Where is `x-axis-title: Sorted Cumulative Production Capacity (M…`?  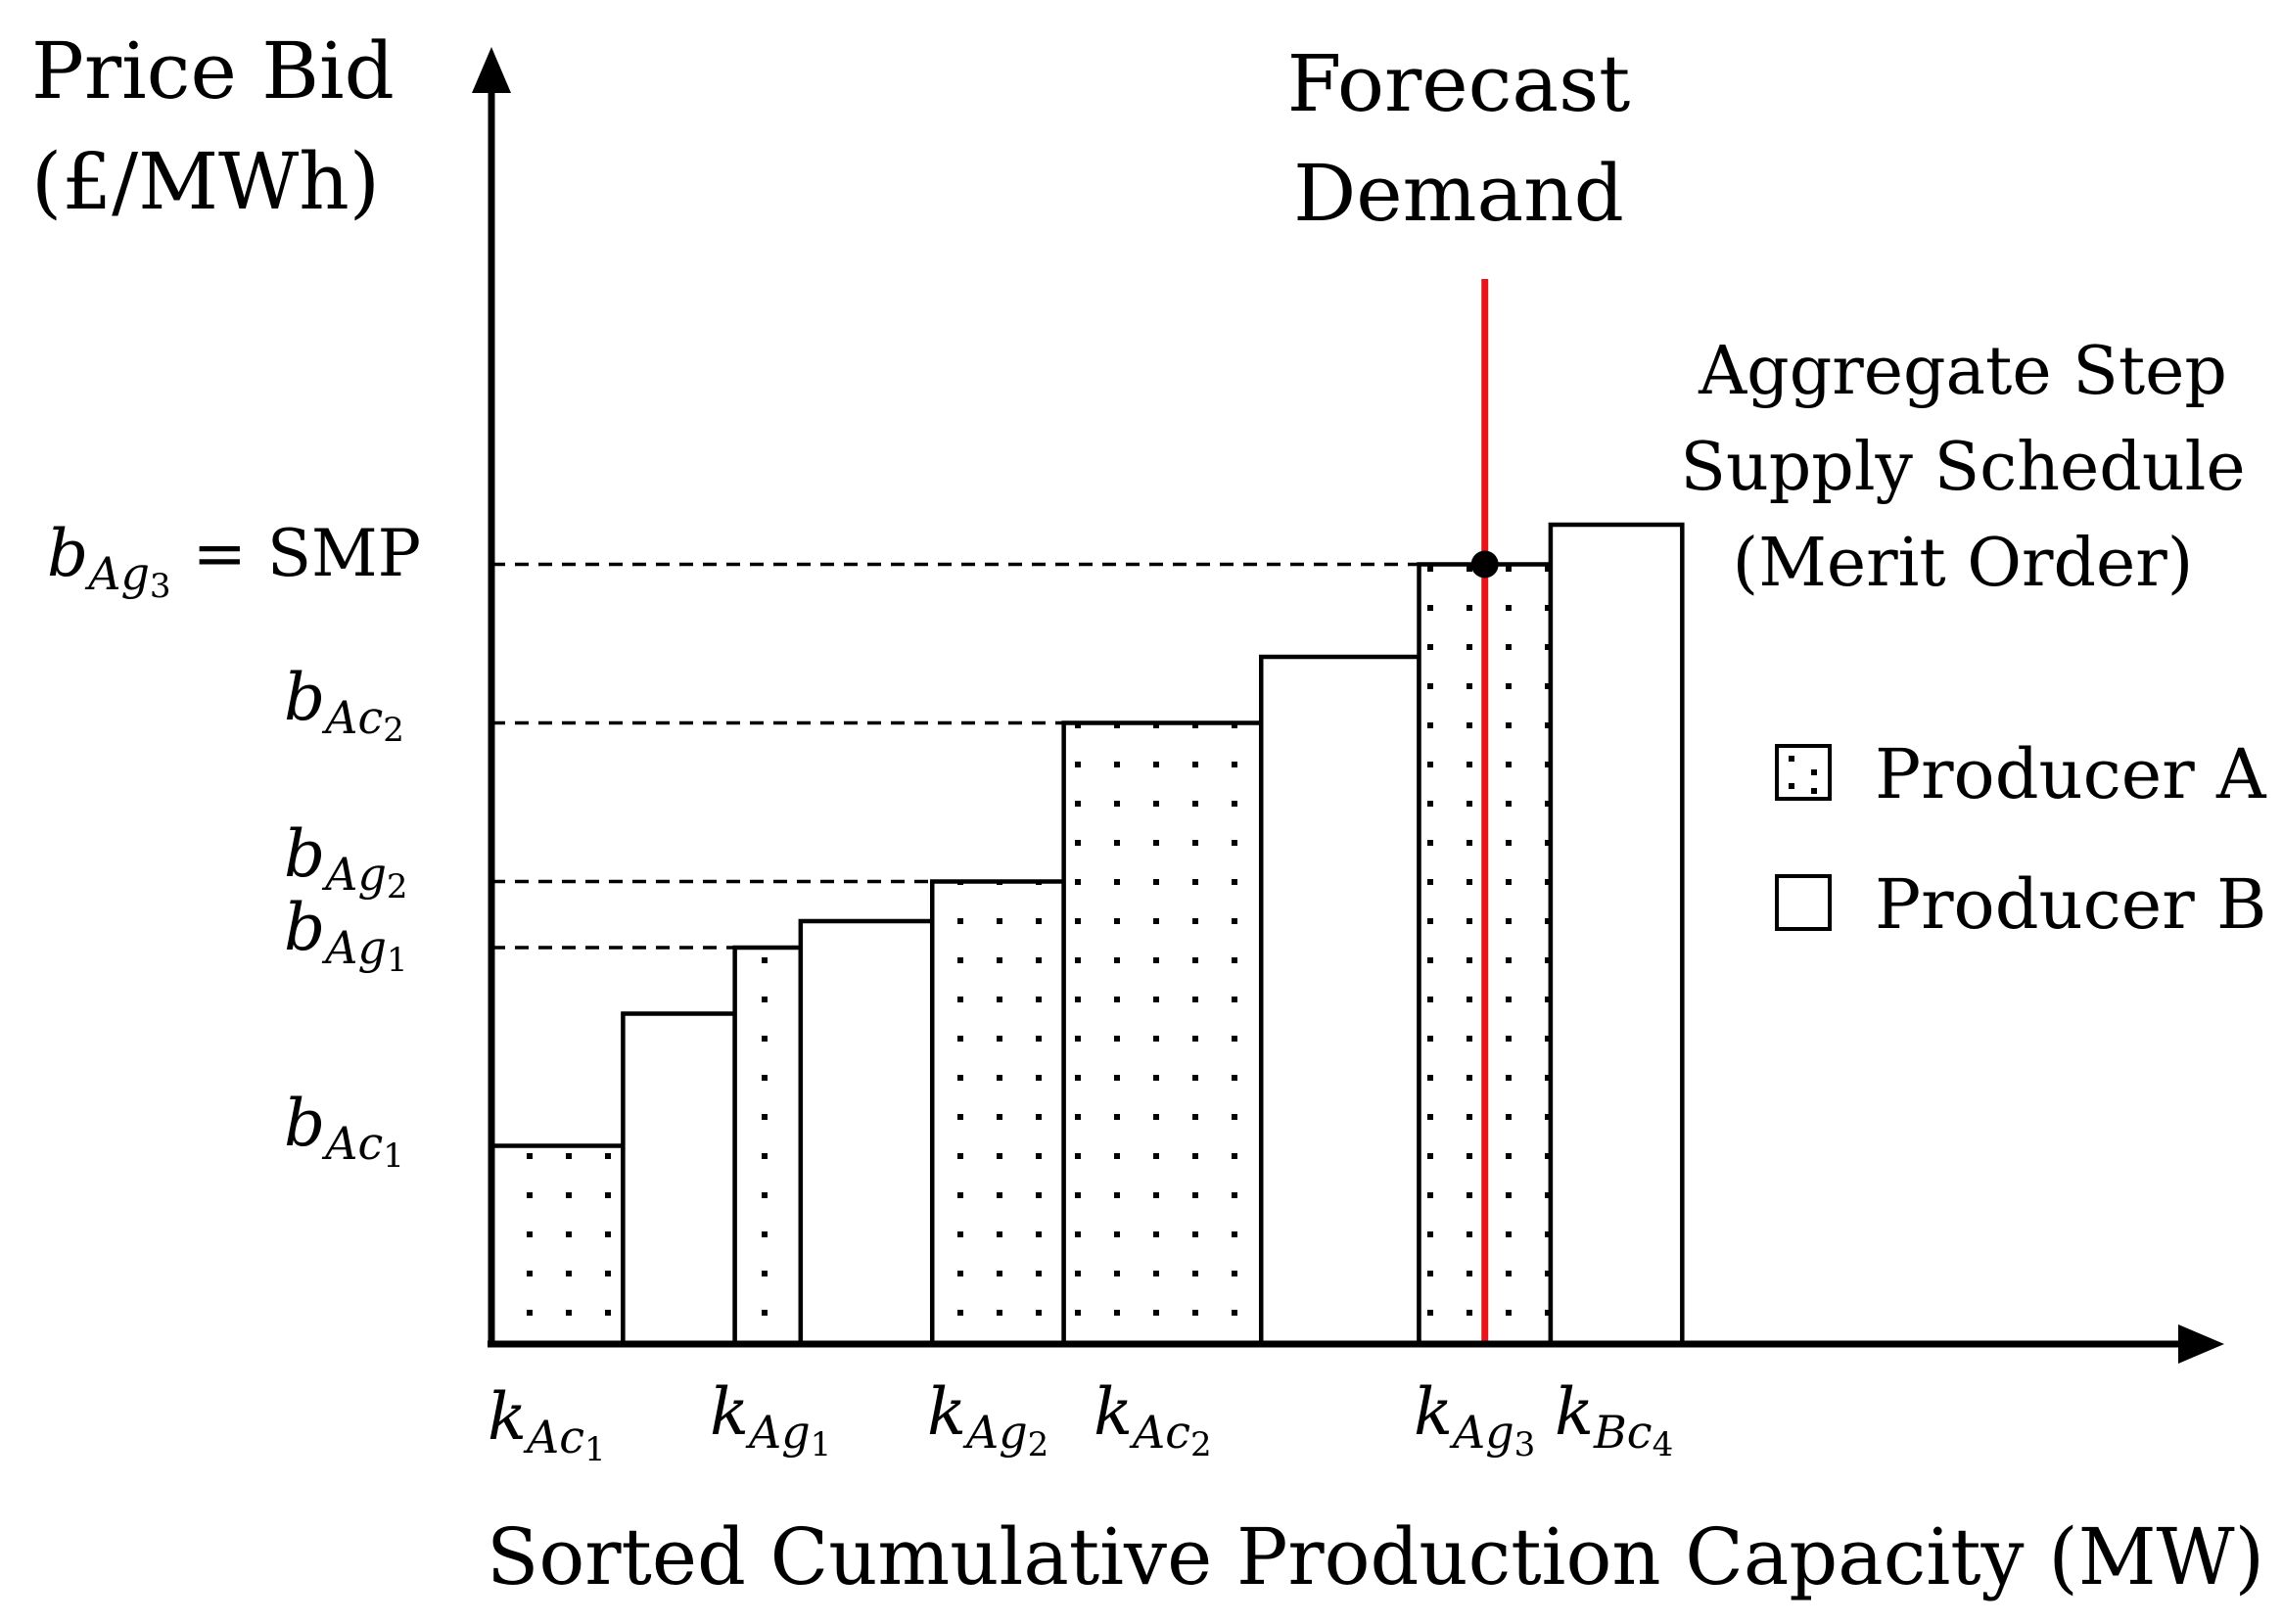 x-axis-title: Sorted Cumulative Production Capacity (M… is located at coordinates (1376, 1557).